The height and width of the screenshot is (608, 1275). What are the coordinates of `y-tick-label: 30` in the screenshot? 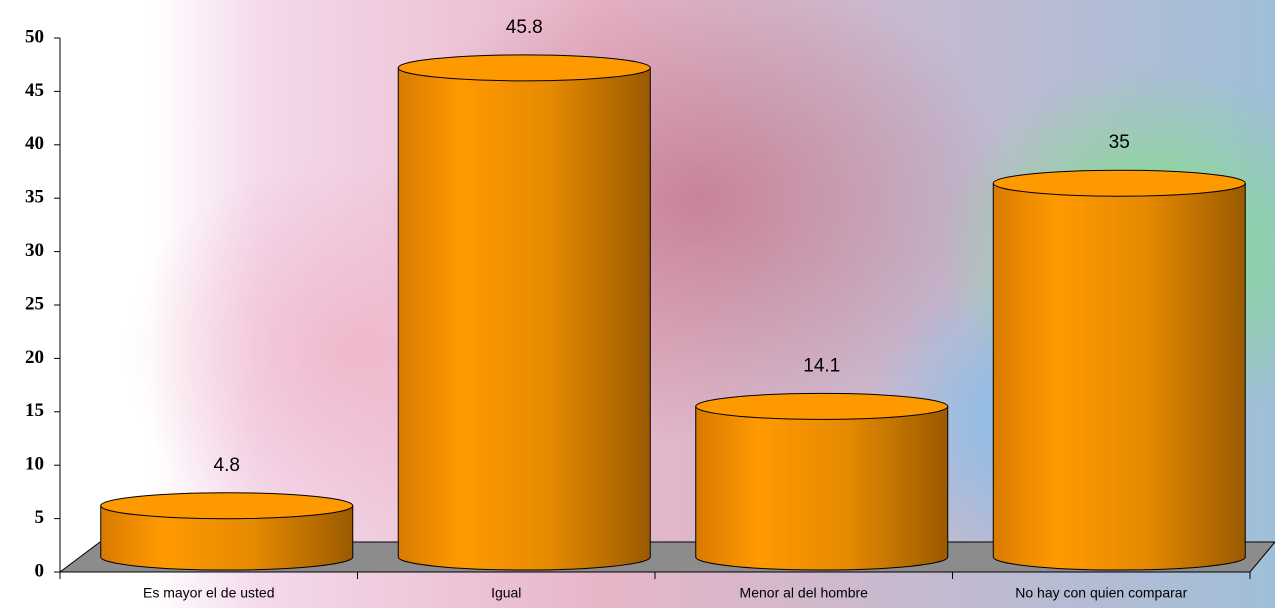 It's located at (34, 250).